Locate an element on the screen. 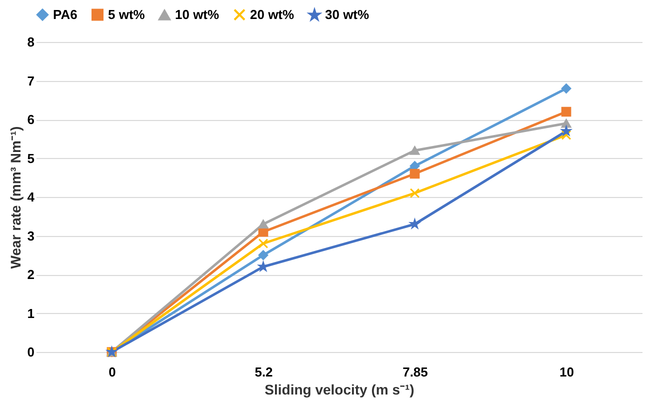  legend-label: 10 wt% is located at coordinates (197, 14).